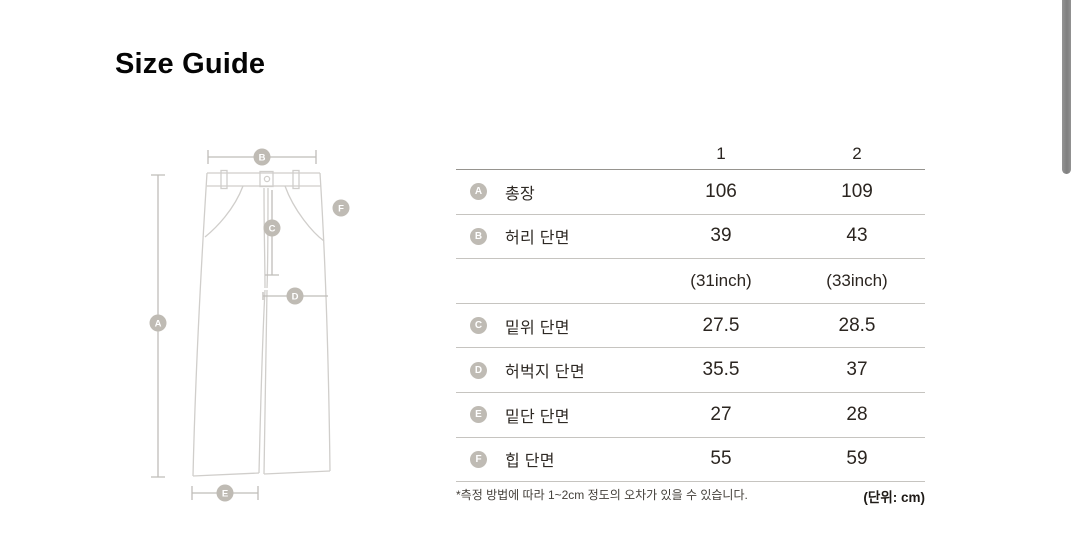 The height and width of the screenshot is (543, 1080). Describe the element at coordinates (857, 280) in the screenshot. I see `row-value-size2: (33inch)` at that location.